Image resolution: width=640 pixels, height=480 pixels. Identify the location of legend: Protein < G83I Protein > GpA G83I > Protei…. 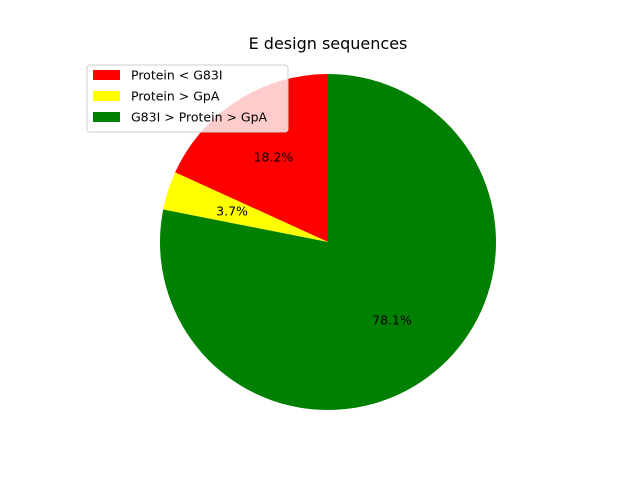
(187, 98).